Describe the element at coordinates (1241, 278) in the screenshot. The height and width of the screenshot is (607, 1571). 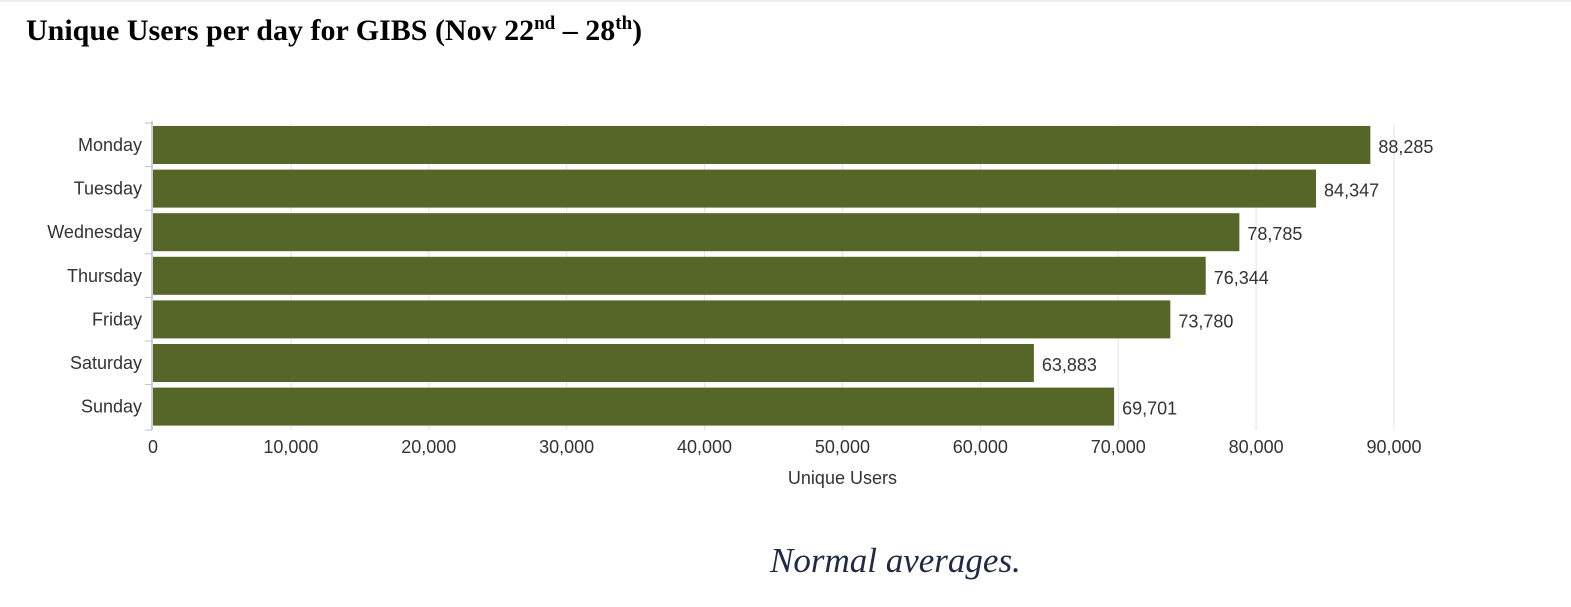
I see `data-label: 76,344` at that location.